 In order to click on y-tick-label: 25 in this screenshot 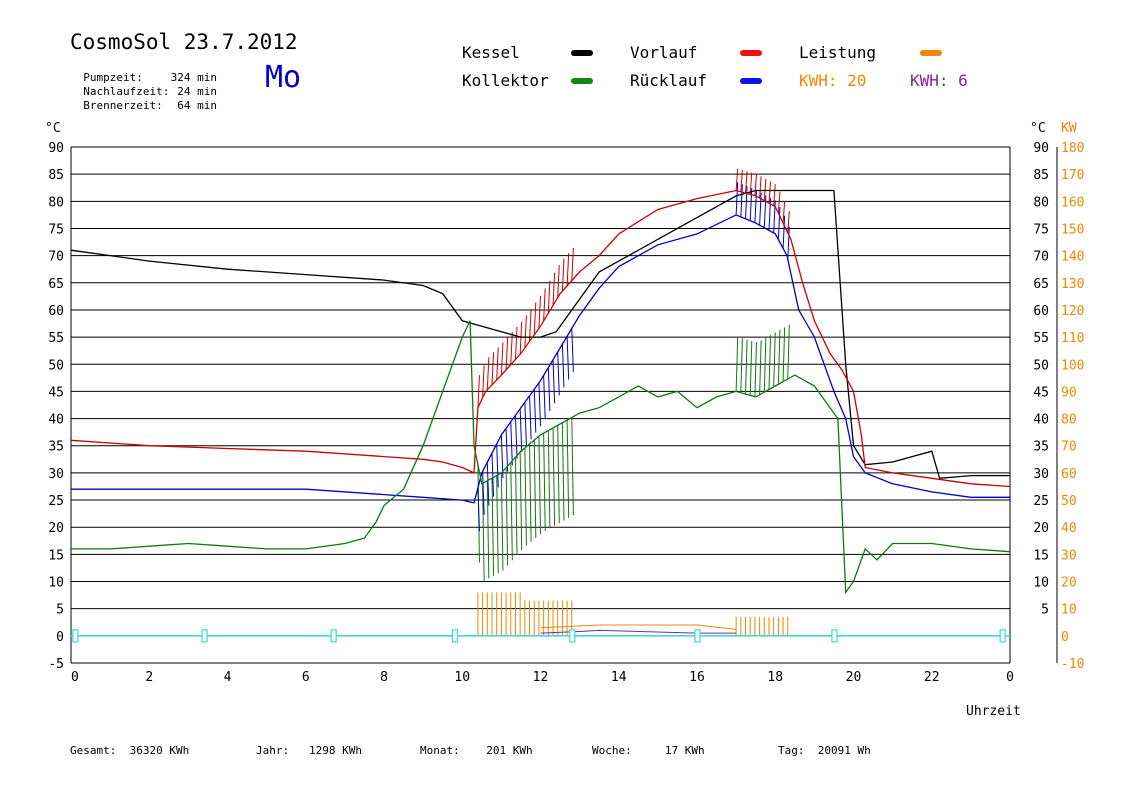, I will do `click(56, 501)`.